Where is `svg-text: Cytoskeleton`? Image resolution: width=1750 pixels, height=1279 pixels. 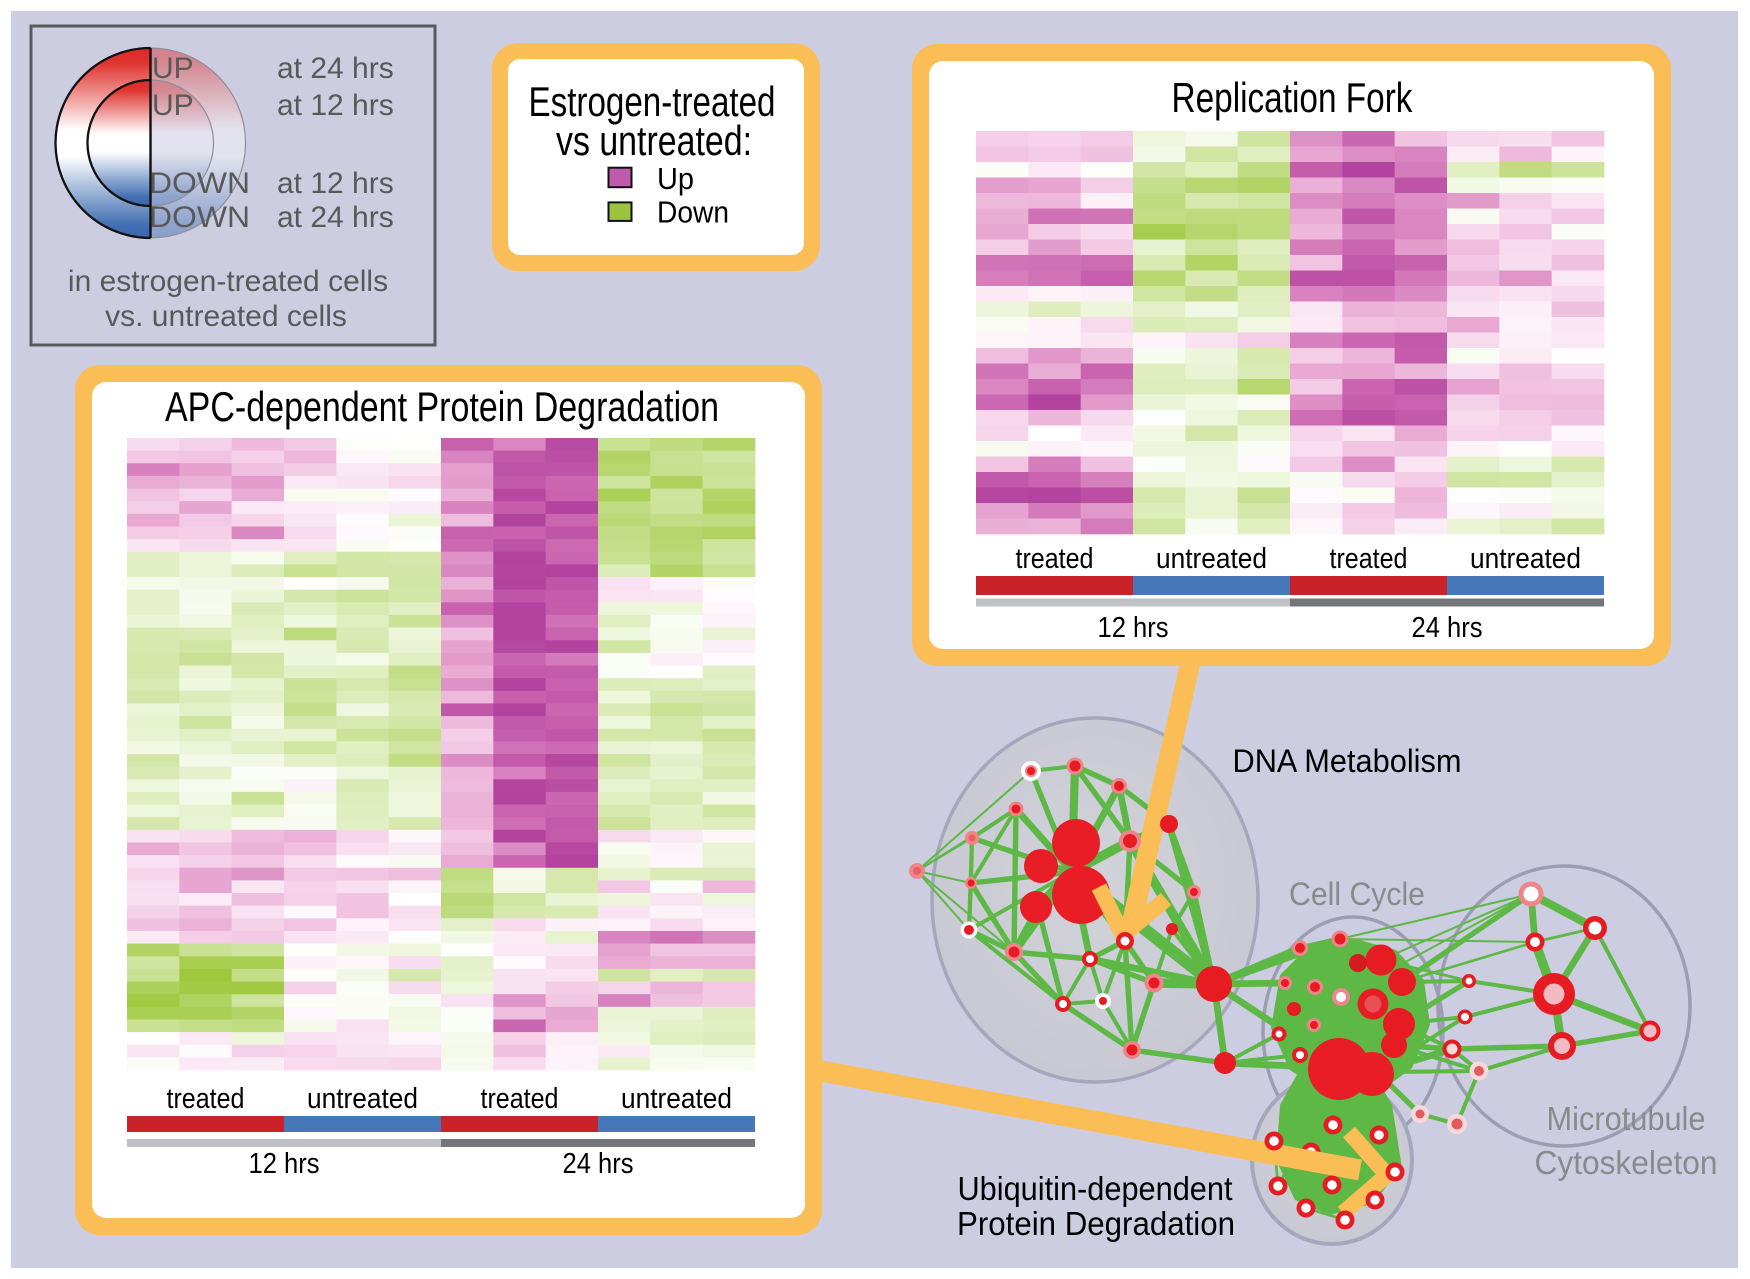 svg-text: Cytoskeleton is located at coordinates (1626, 1162).